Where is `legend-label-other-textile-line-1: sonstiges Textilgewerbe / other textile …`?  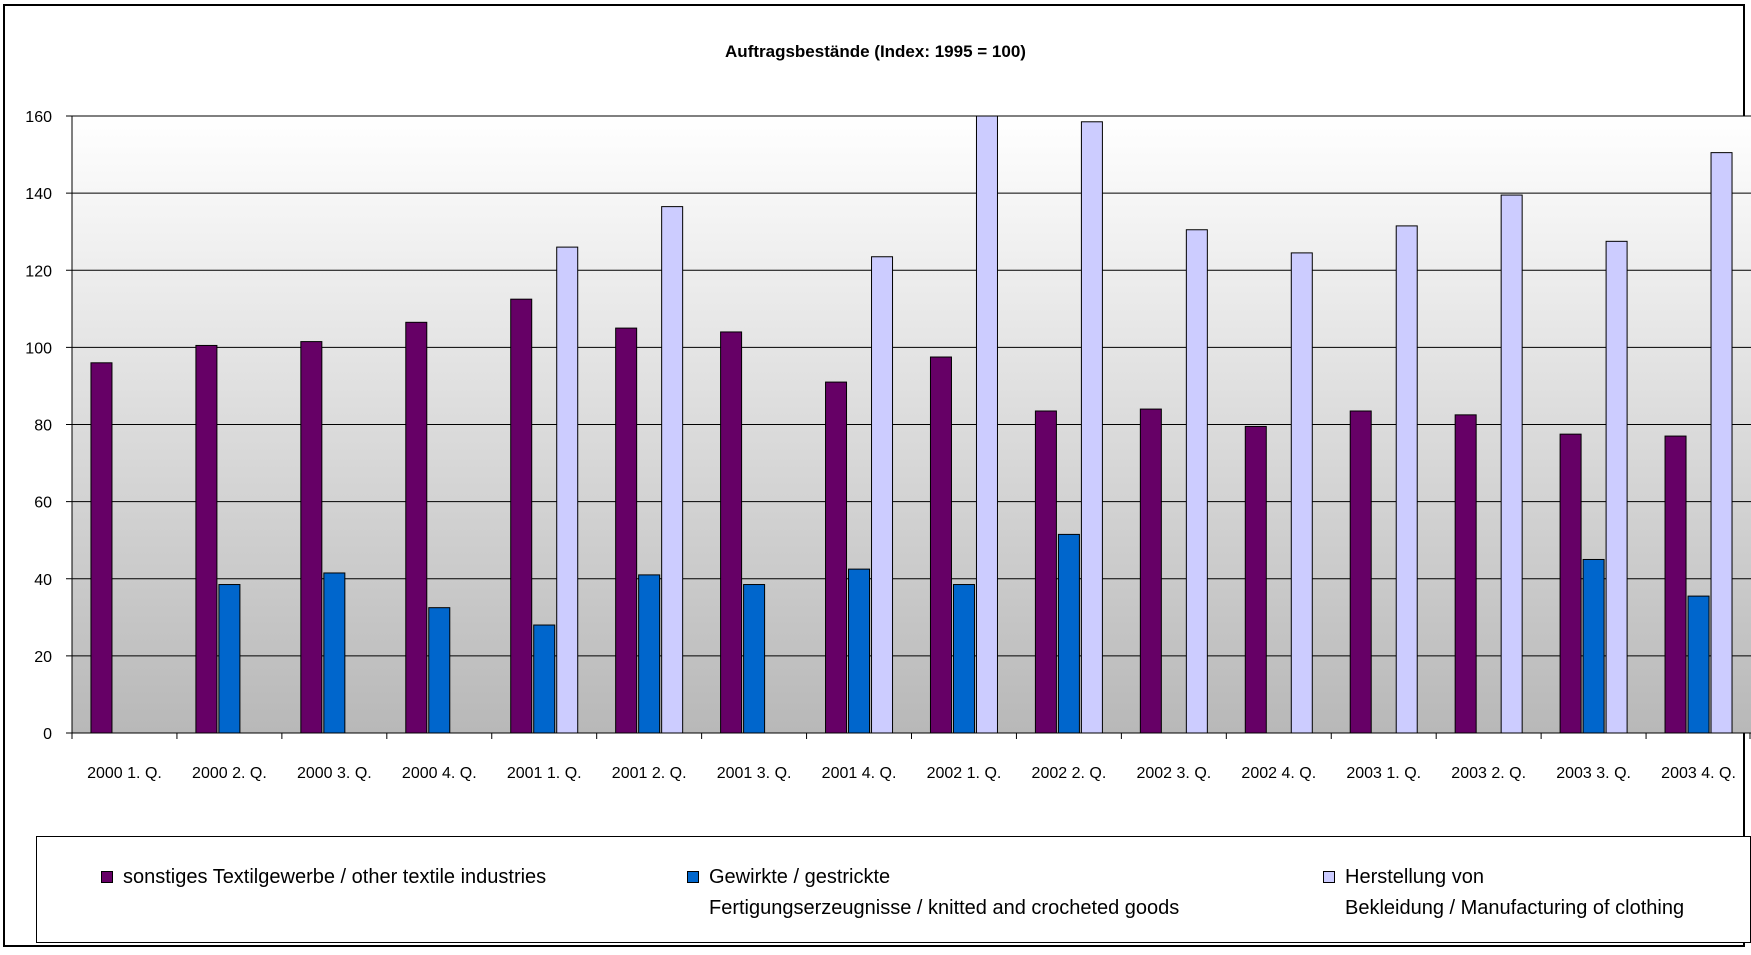 legend-label-other-textile-line-1: sonstiges Textilgewerbe / other textile … is located at coordinates (335, 877).